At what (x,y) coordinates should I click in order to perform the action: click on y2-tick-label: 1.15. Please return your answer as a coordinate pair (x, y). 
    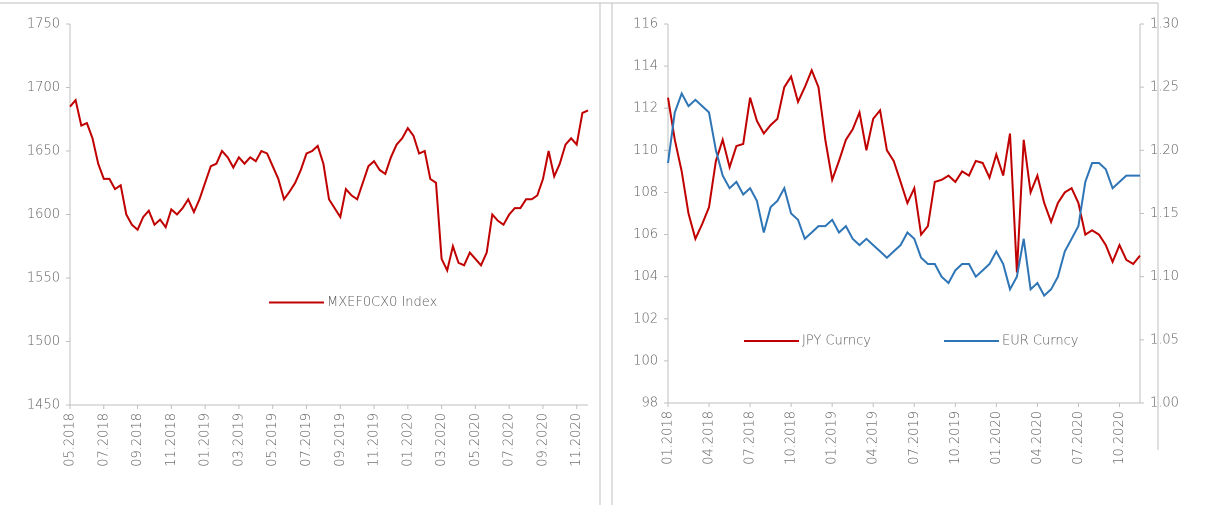
    Looking at the image, I should click on (1164, 213).